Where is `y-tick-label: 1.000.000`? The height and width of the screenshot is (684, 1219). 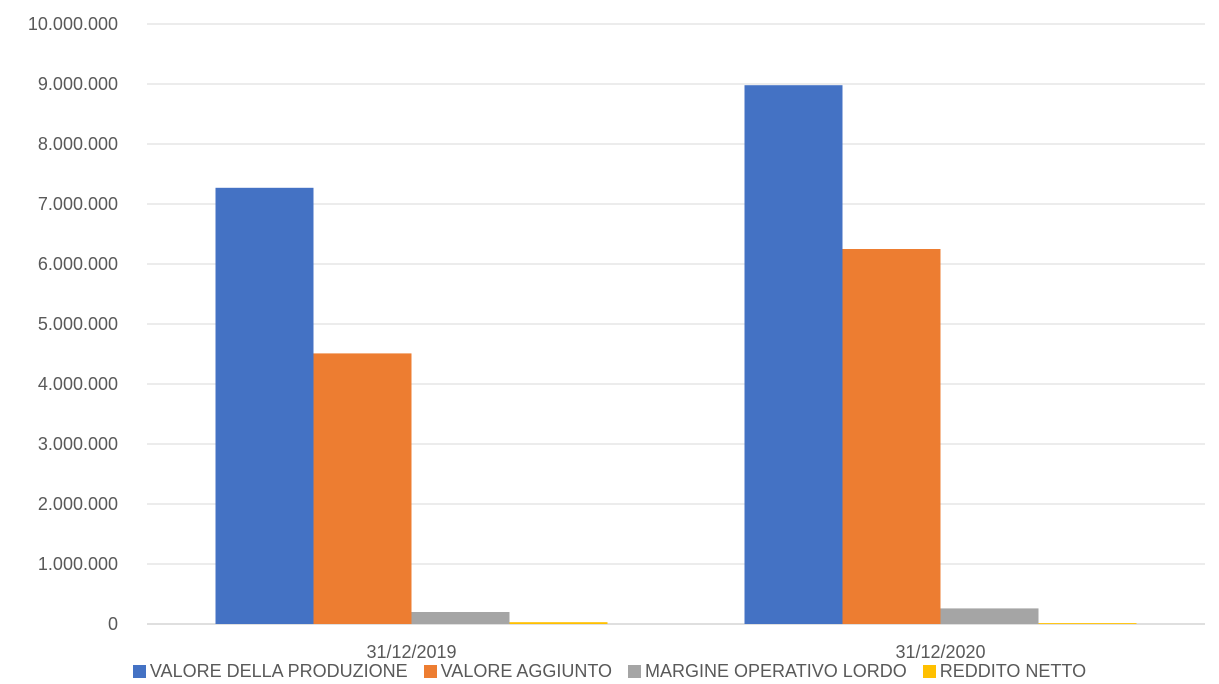
y-tick-label: 1.000.000 is located at coordinates (78, 564).